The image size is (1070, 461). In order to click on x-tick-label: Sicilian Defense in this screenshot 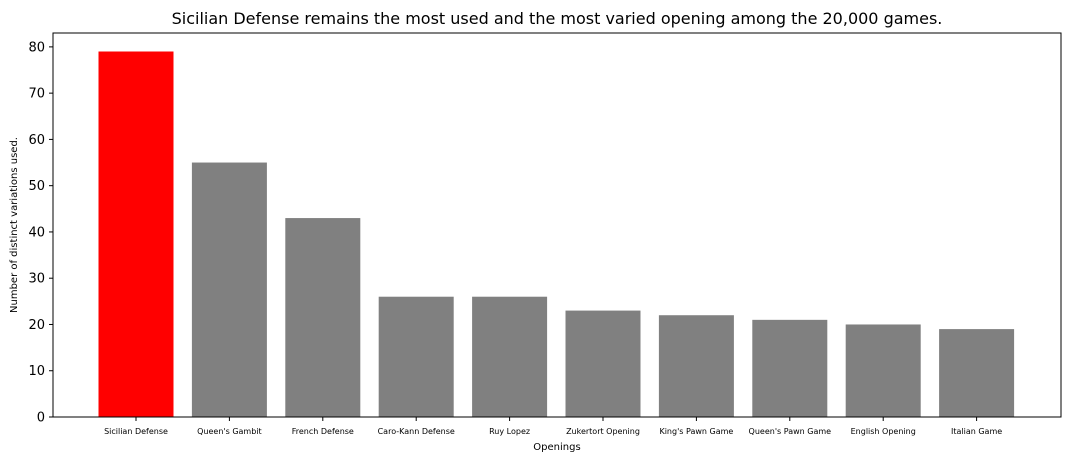, I will do `click(136, 431)`.